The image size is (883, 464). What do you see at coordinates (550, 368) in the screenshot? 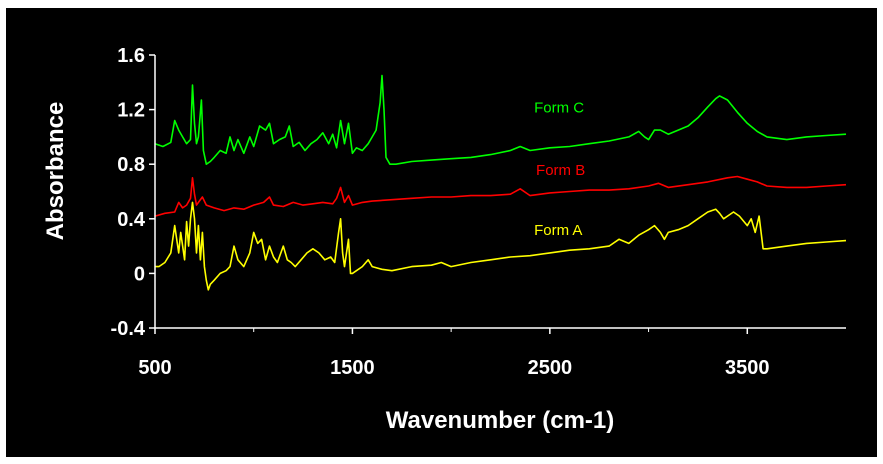
I see `x-tick-label: 2500` at bounding box center [550, 368].